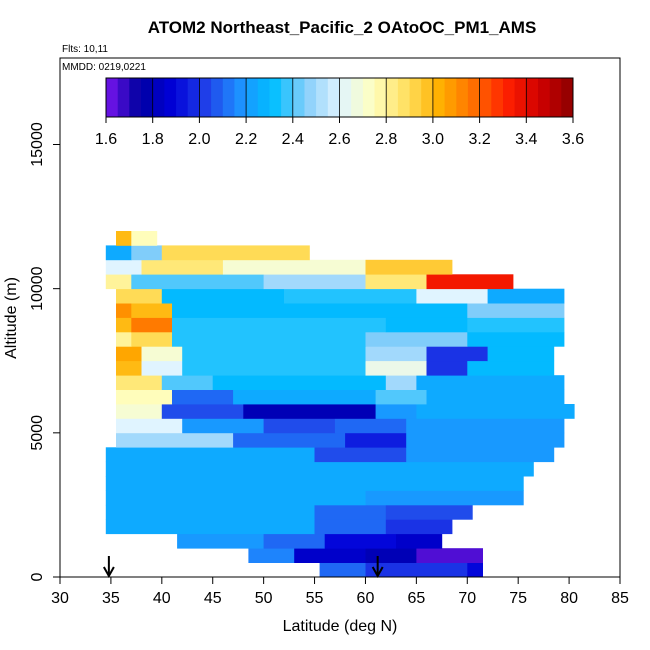  Describe the element at coordinates (104, 67) in the screenshot. I see `date-note: MMDD: 0219,0221` at that location.